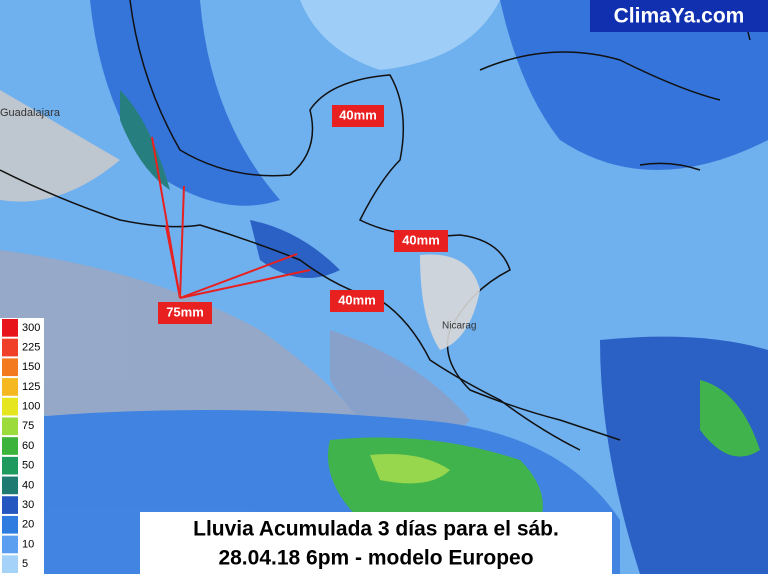 The image size is (768, 574). I want to click on brand-box, so click(679, 16).